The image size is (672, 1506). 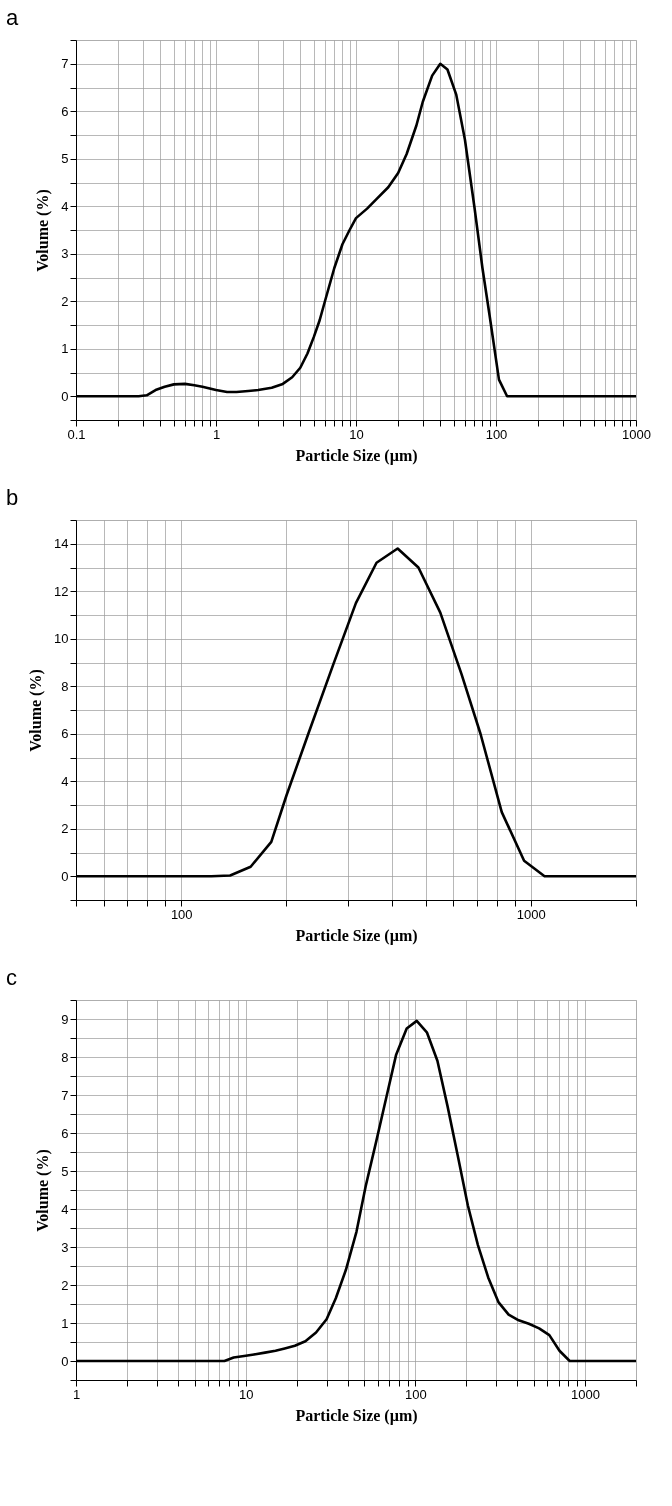 What do you see at coordinates (12, 497) in the screenshot?
I see `chart-title: b` at bounding box center [12, 497].